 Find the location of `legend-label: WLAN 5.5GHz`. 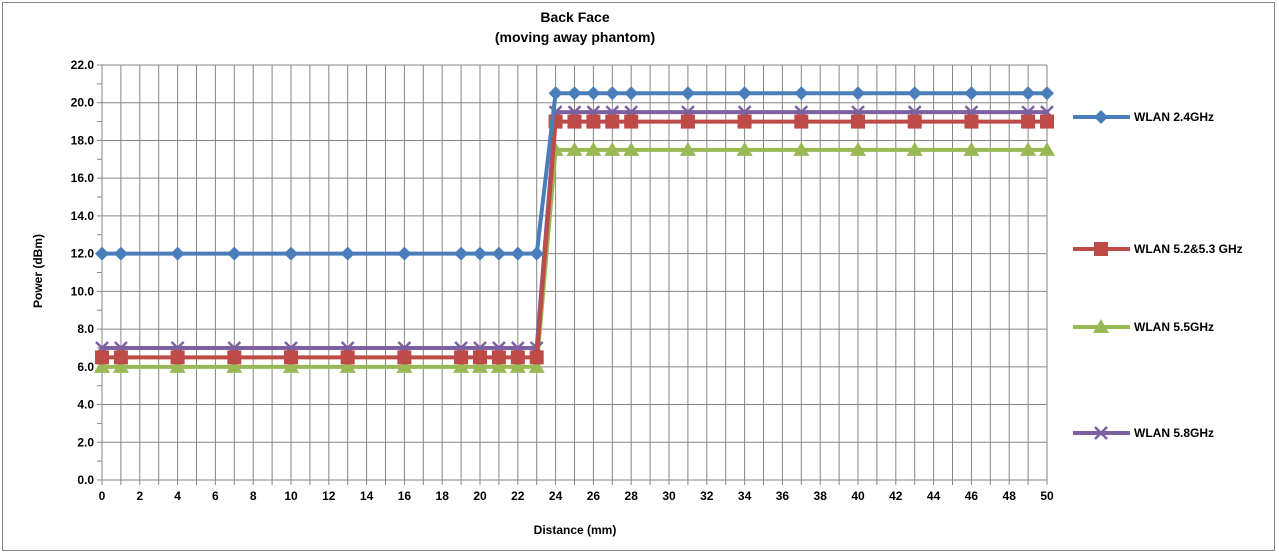

legend-label: WLAN 5.5GHz is located at coordinates (1174, 327).